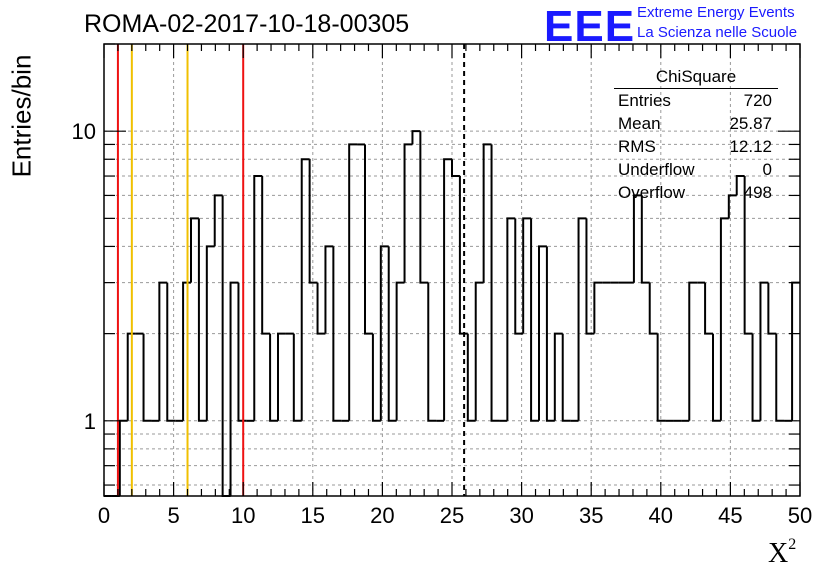 This screenshot has height=572, width=836. I want to click on x-tick-label: 30, so click(521, 515).